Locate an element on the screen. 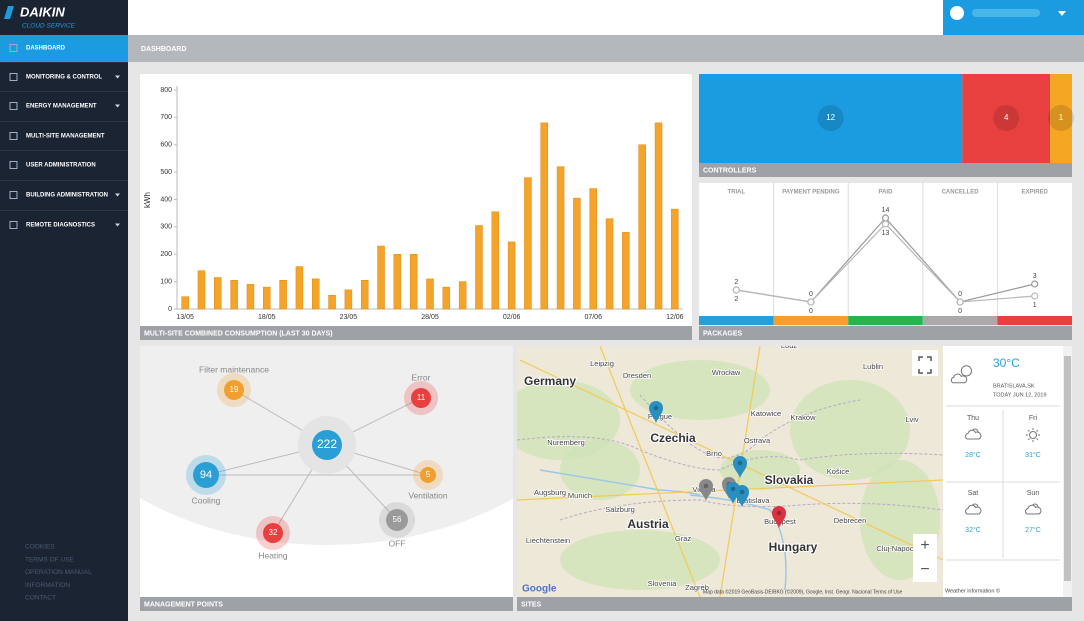 This screenshot has height=621, width=1084. y-tick-label: 800 is located at coordinates (166, 90).